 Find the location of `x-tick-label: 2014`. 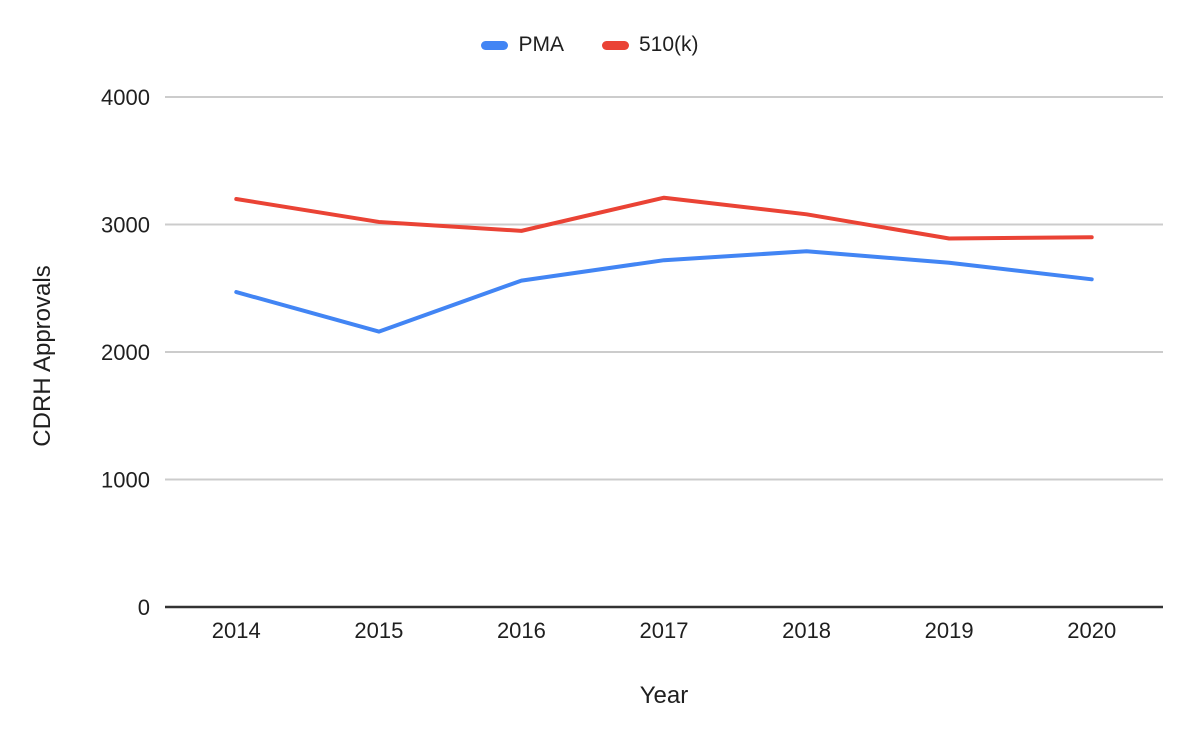

x-tick-label: 2014 is located at coordinates (236, 630).